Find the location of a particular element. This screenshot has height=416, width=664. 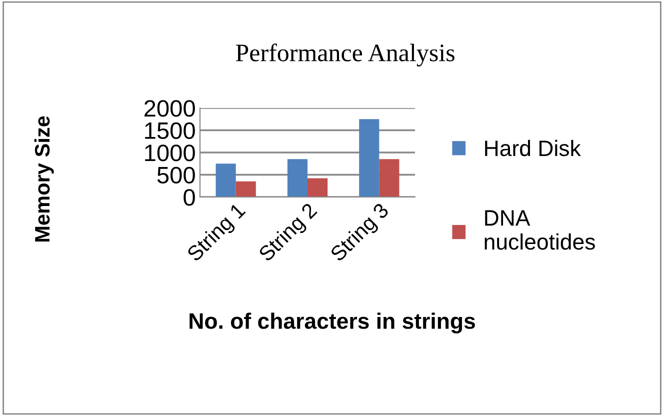

y-tick-label: 500 is located at coordinates (176, 175).